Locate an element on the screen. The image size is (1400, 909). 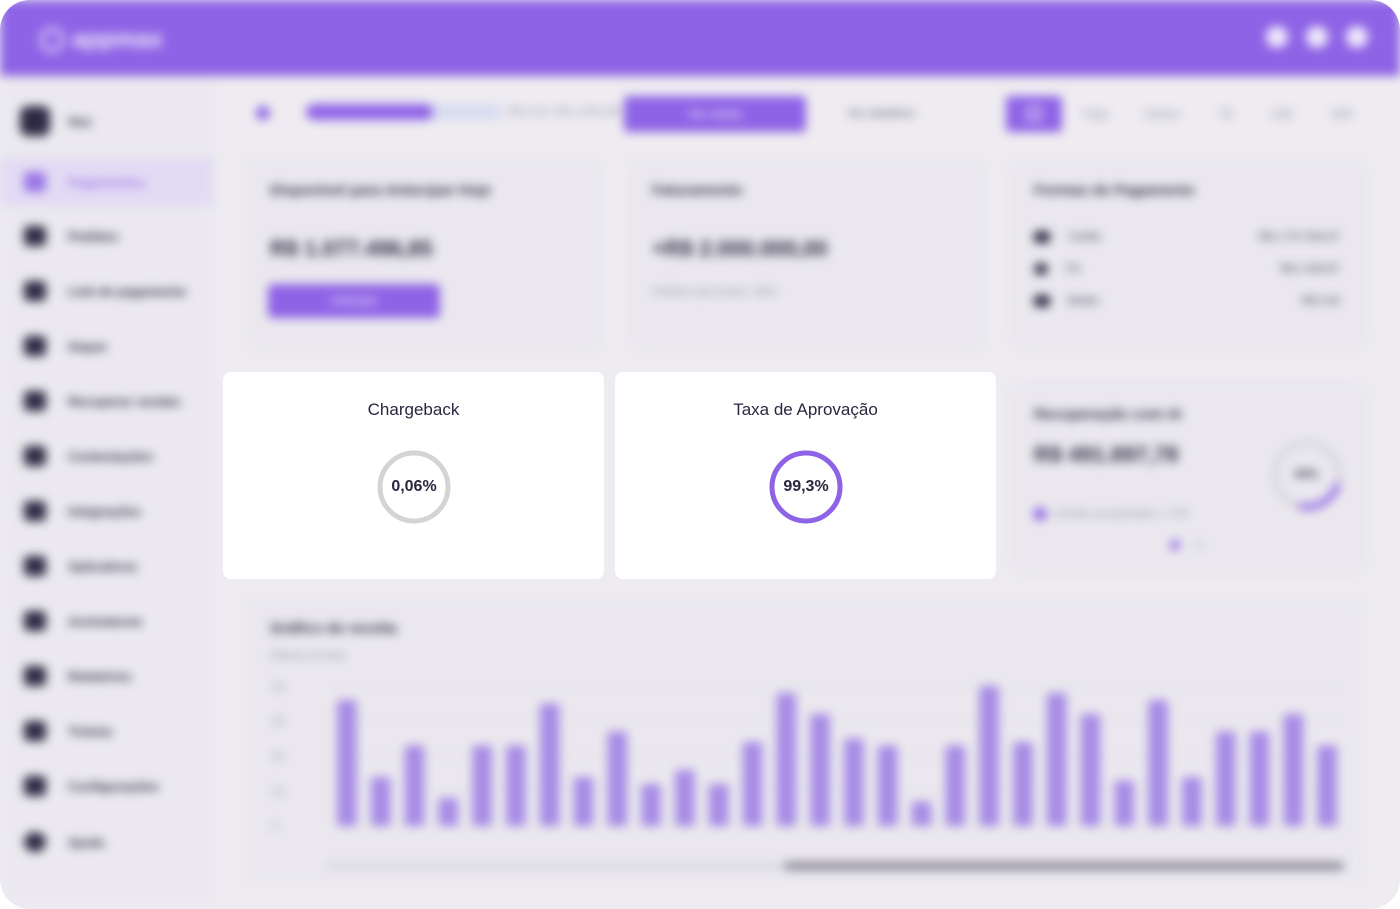
chat-icon is located at coordinates (1317, 37).